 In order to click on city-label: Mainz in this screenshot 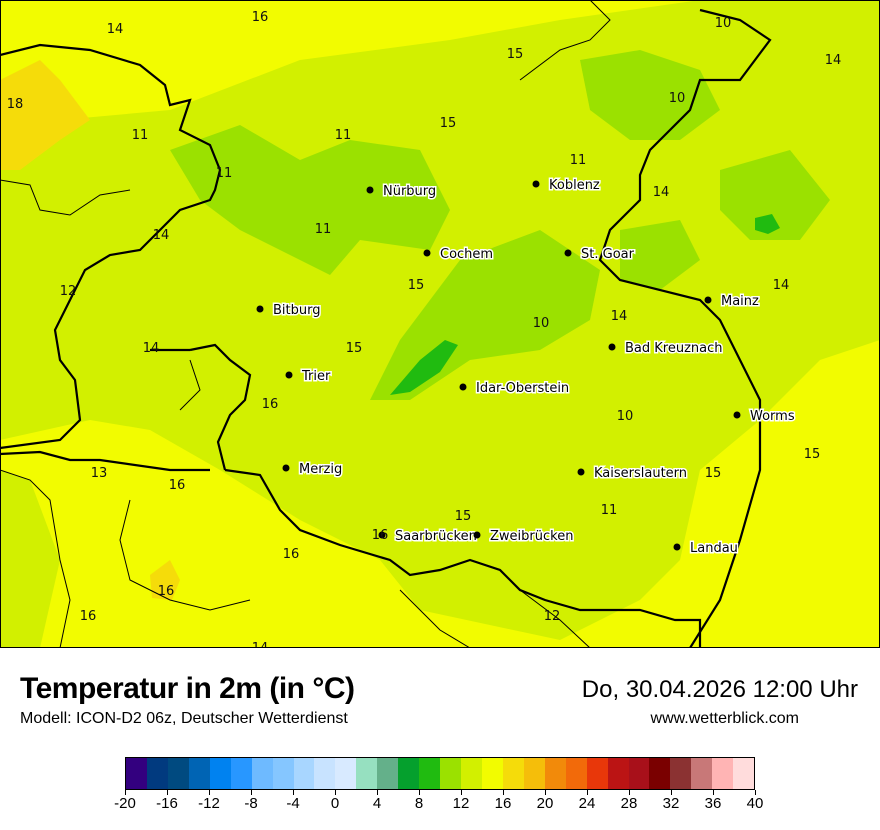, I will do `click(740, 301)`.